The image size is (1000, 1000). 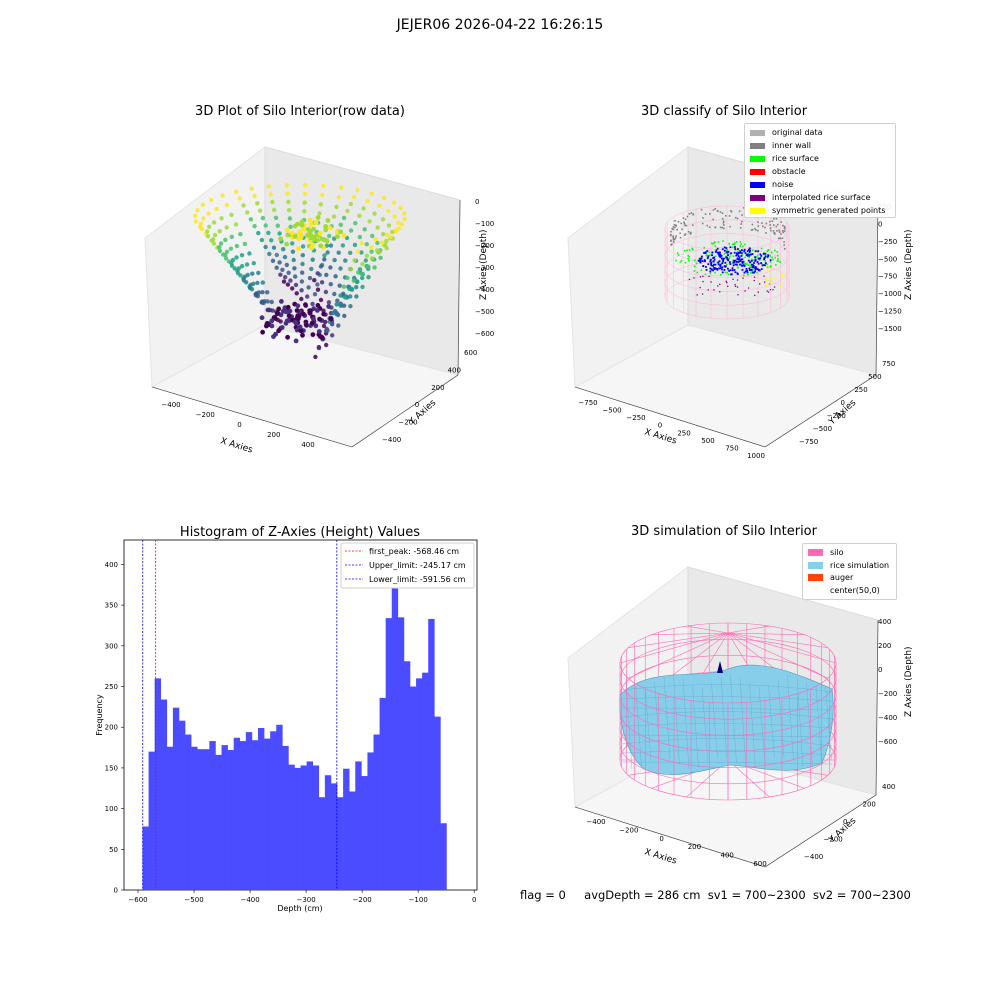 What do you see at coordinates (474, 900) in the screenshot?
I see `x-tick-label: 0` at bounding box center [474, 900].